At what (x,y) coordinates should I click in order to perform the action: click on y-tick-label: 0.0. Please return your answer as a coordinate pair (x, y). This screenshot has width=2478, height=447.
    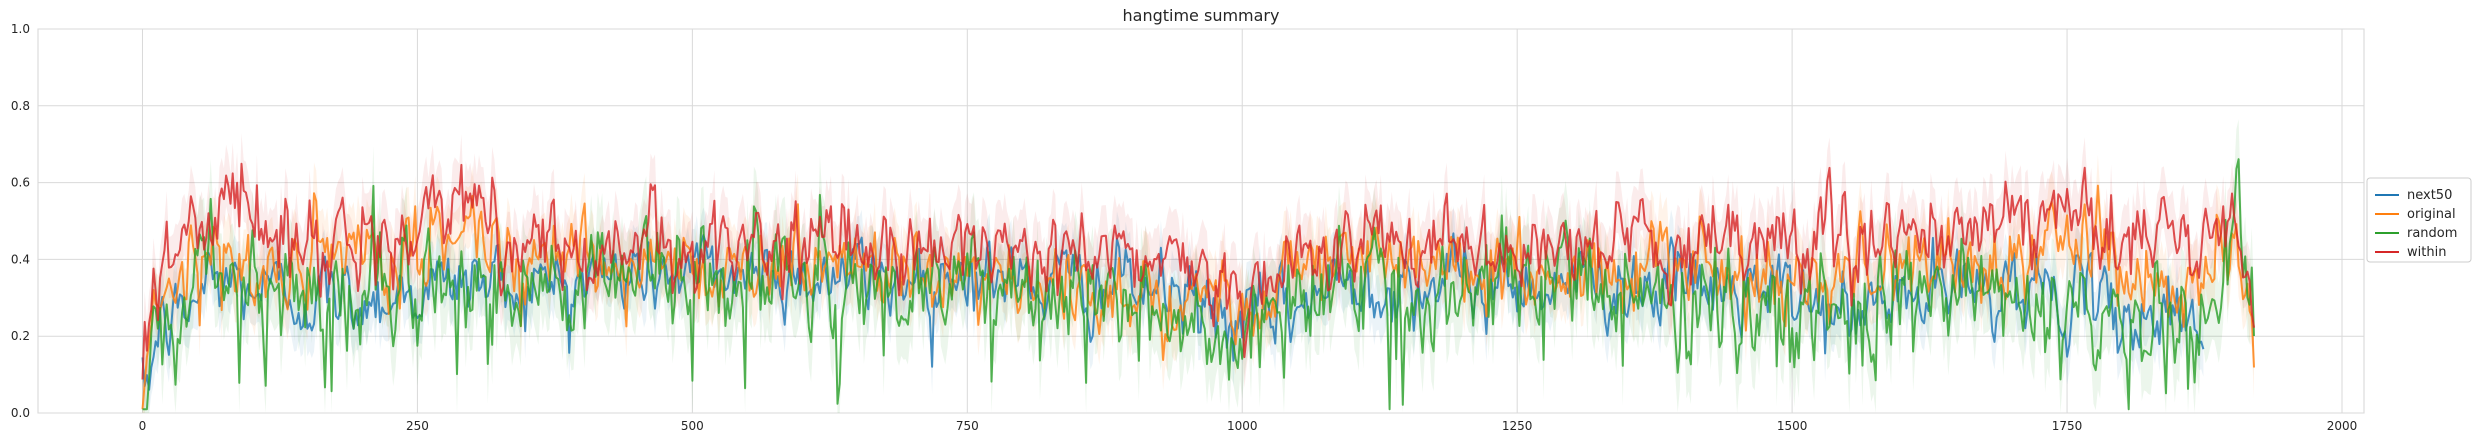
    Looking at the image, I should click on (20, 413).